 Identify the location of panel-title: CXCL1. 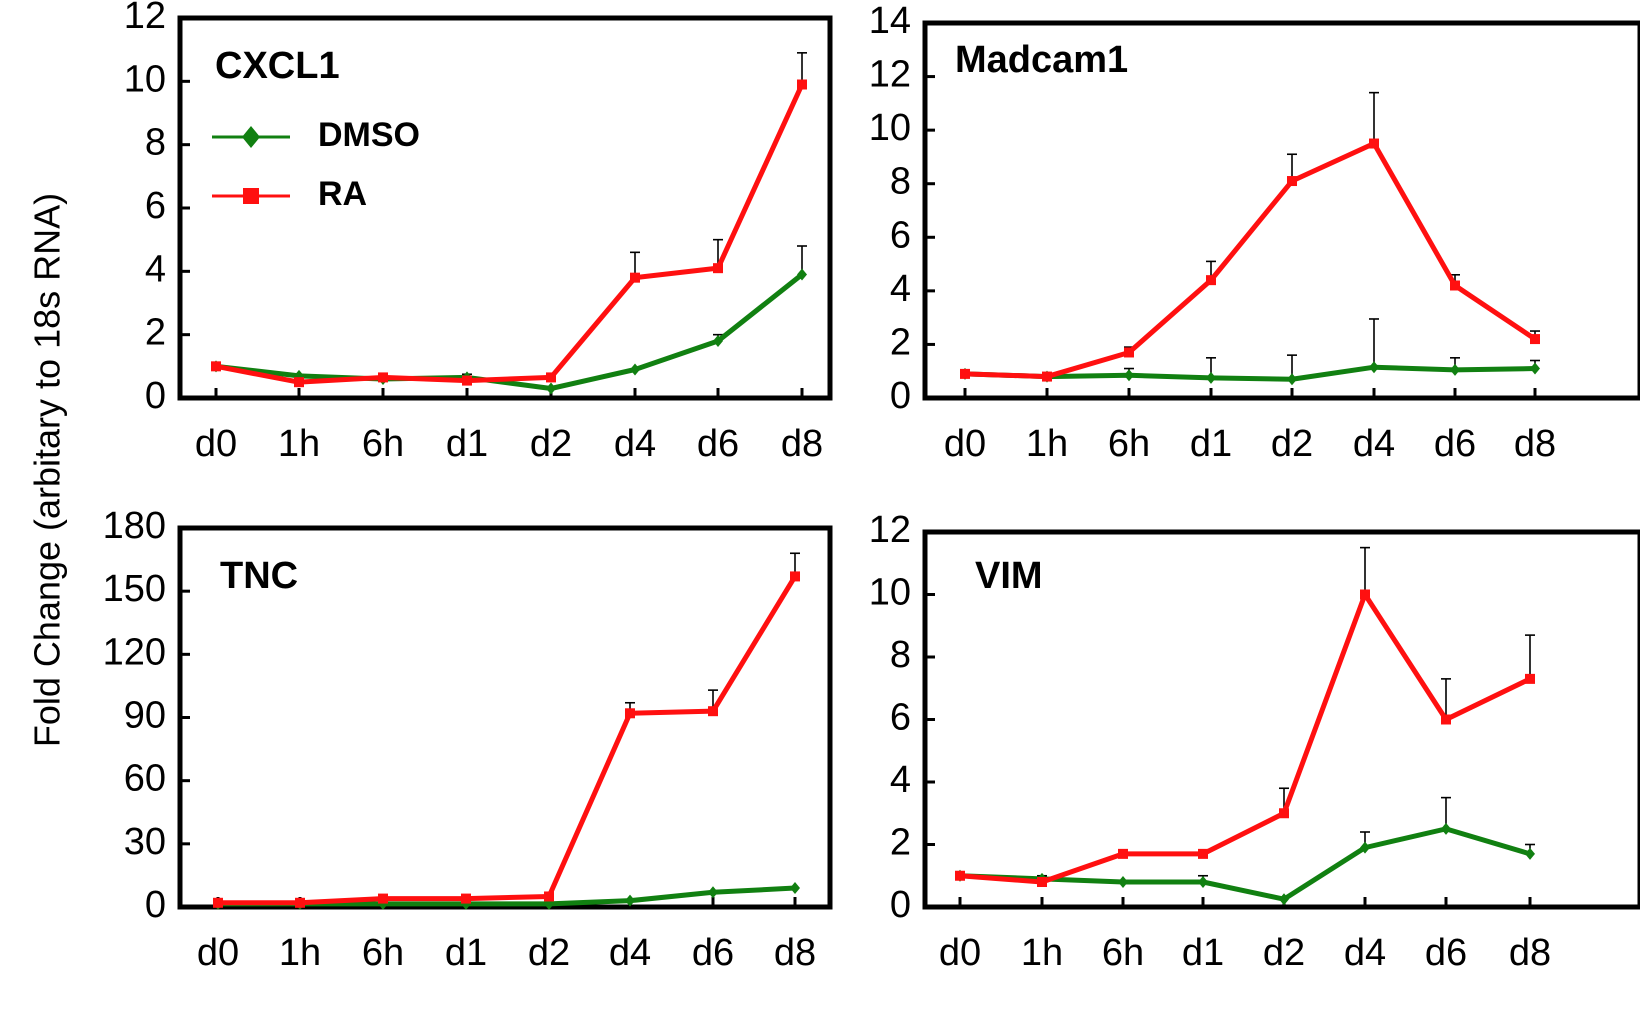
(277, 66).